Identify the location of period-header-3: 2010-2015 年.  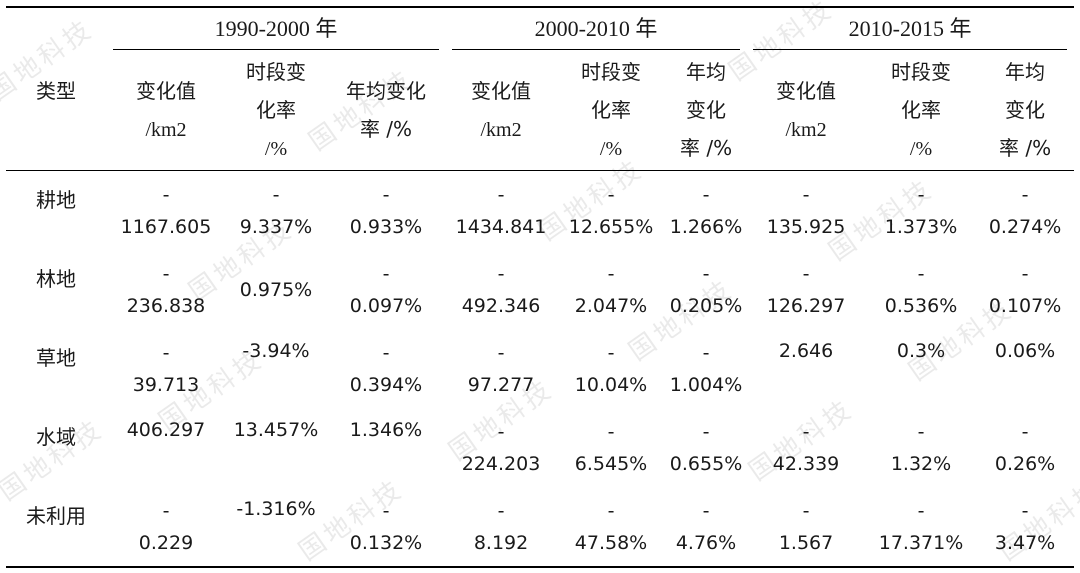
(910, 28).